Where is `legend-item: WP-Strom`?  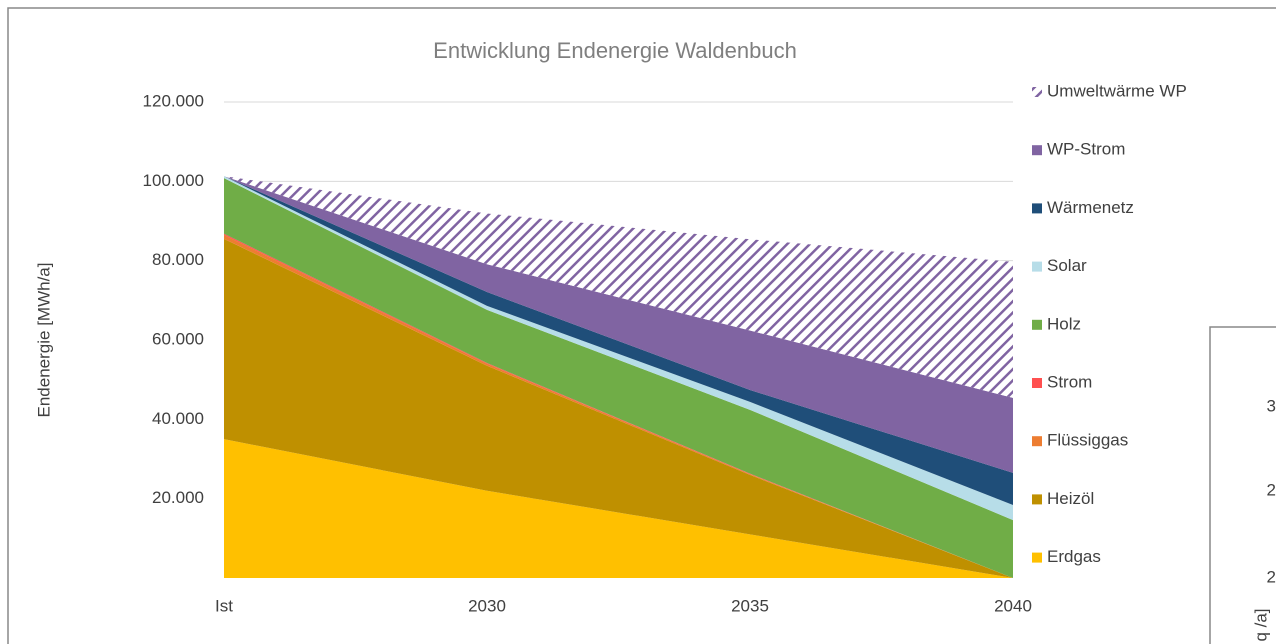 legend-item: WP-Strom is located at coordinates (1078, 149).